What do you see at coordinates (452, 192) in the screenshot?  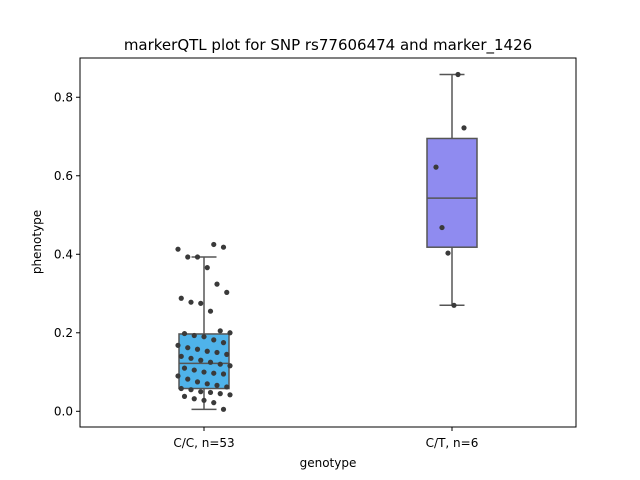 I see `box-iqr` at bounding box center [452, 192].